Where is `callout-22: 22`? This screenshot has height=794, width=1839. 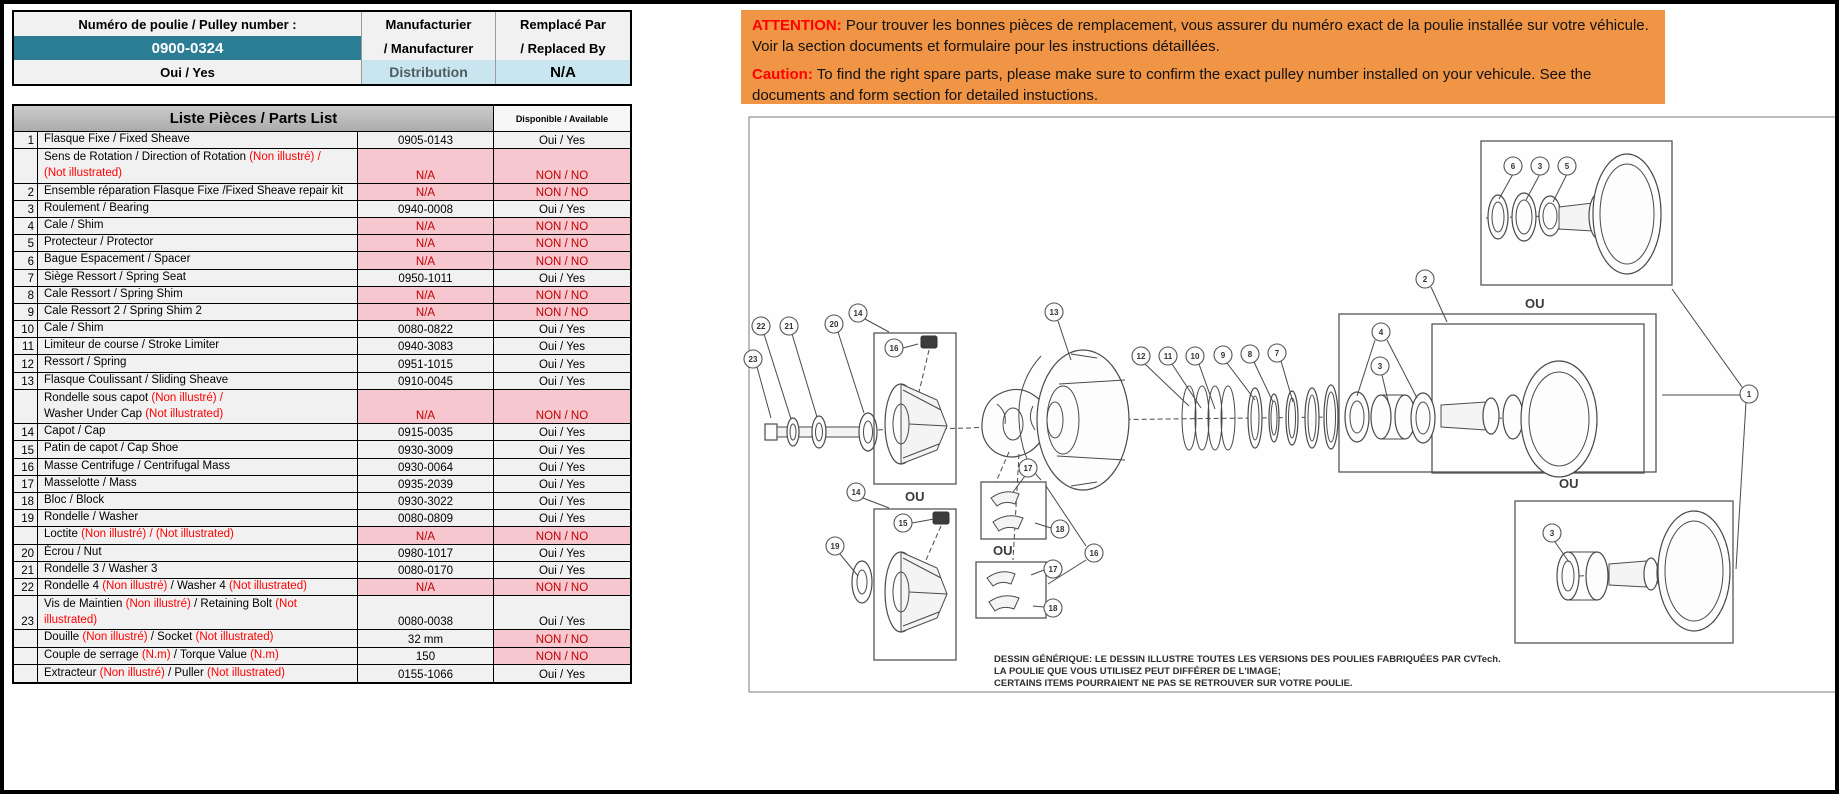
callout-22: 22 is located at coordinates (761, 326).